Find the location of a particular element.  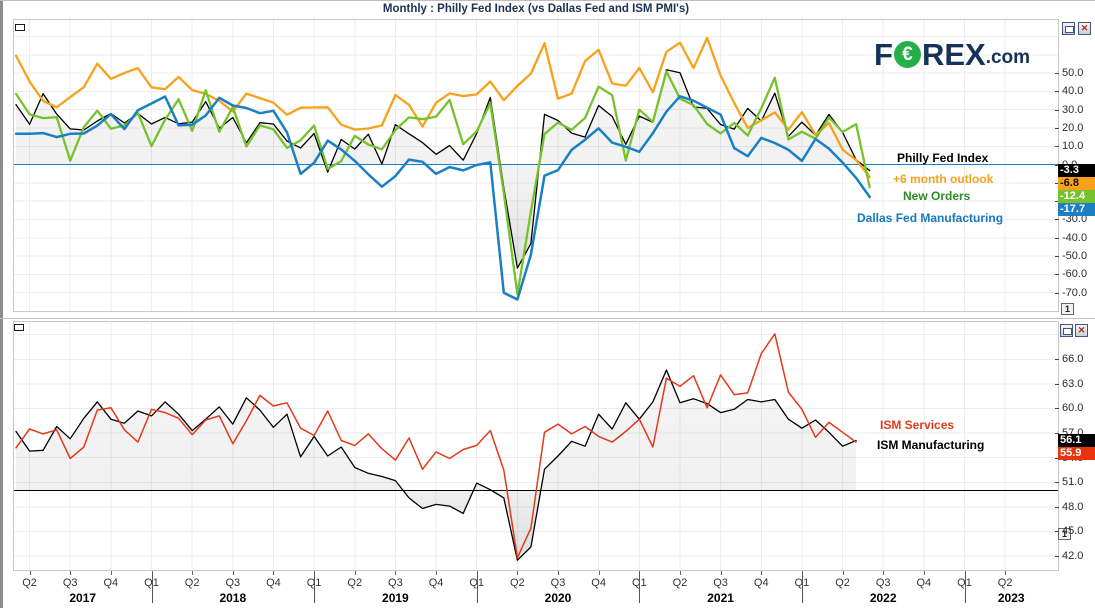

last-value-badge: 55.9 is located at coordinates (1076, 453).